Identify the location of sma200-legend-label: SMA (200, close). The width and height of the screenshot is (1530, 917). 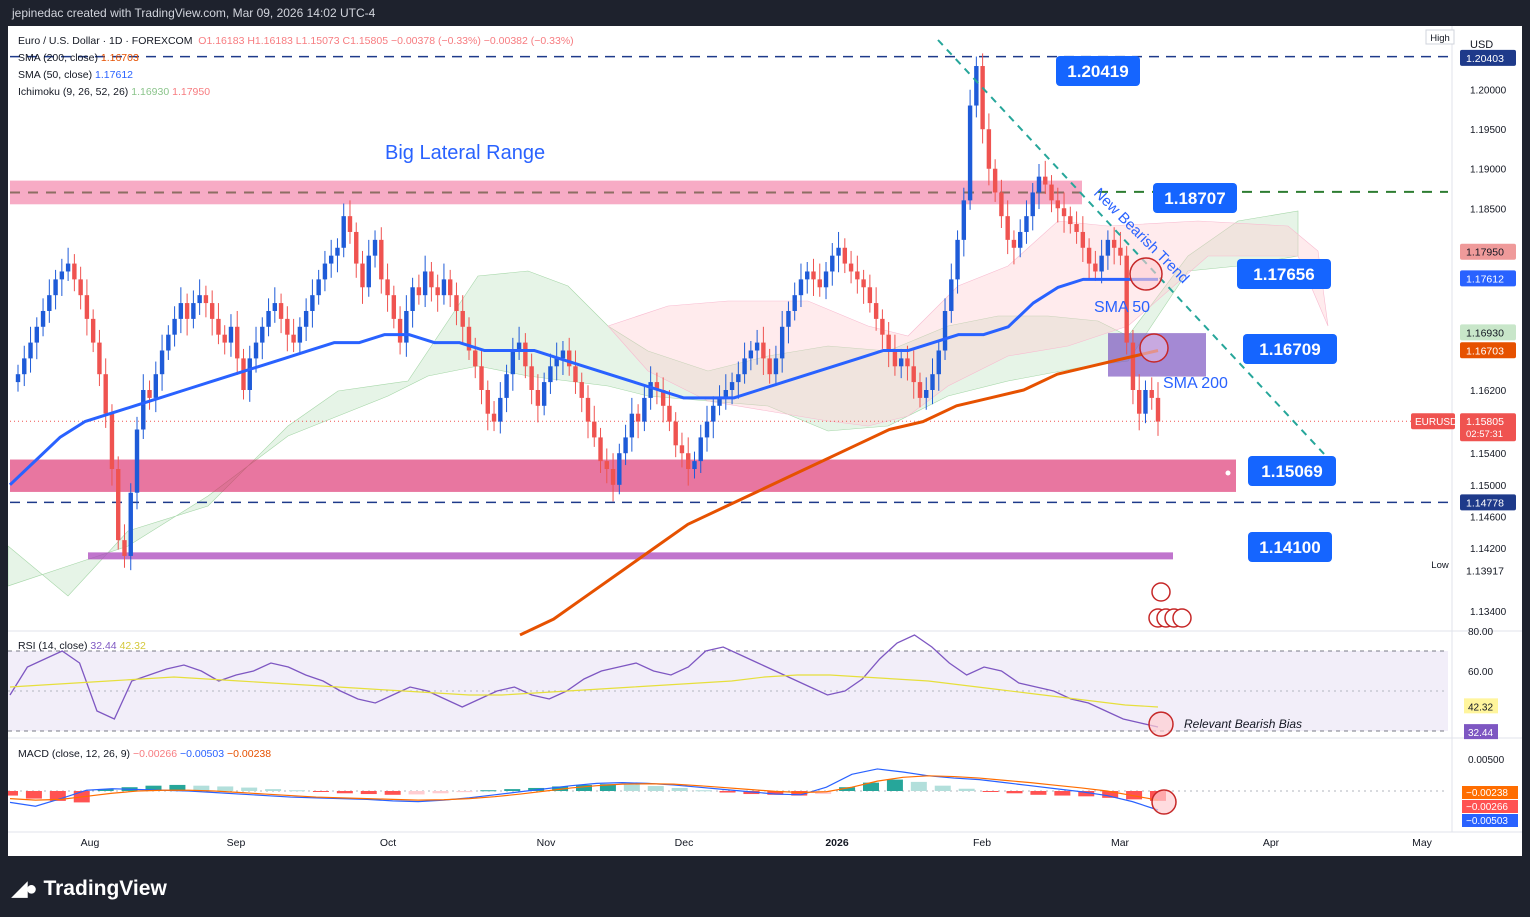
(58, 58).